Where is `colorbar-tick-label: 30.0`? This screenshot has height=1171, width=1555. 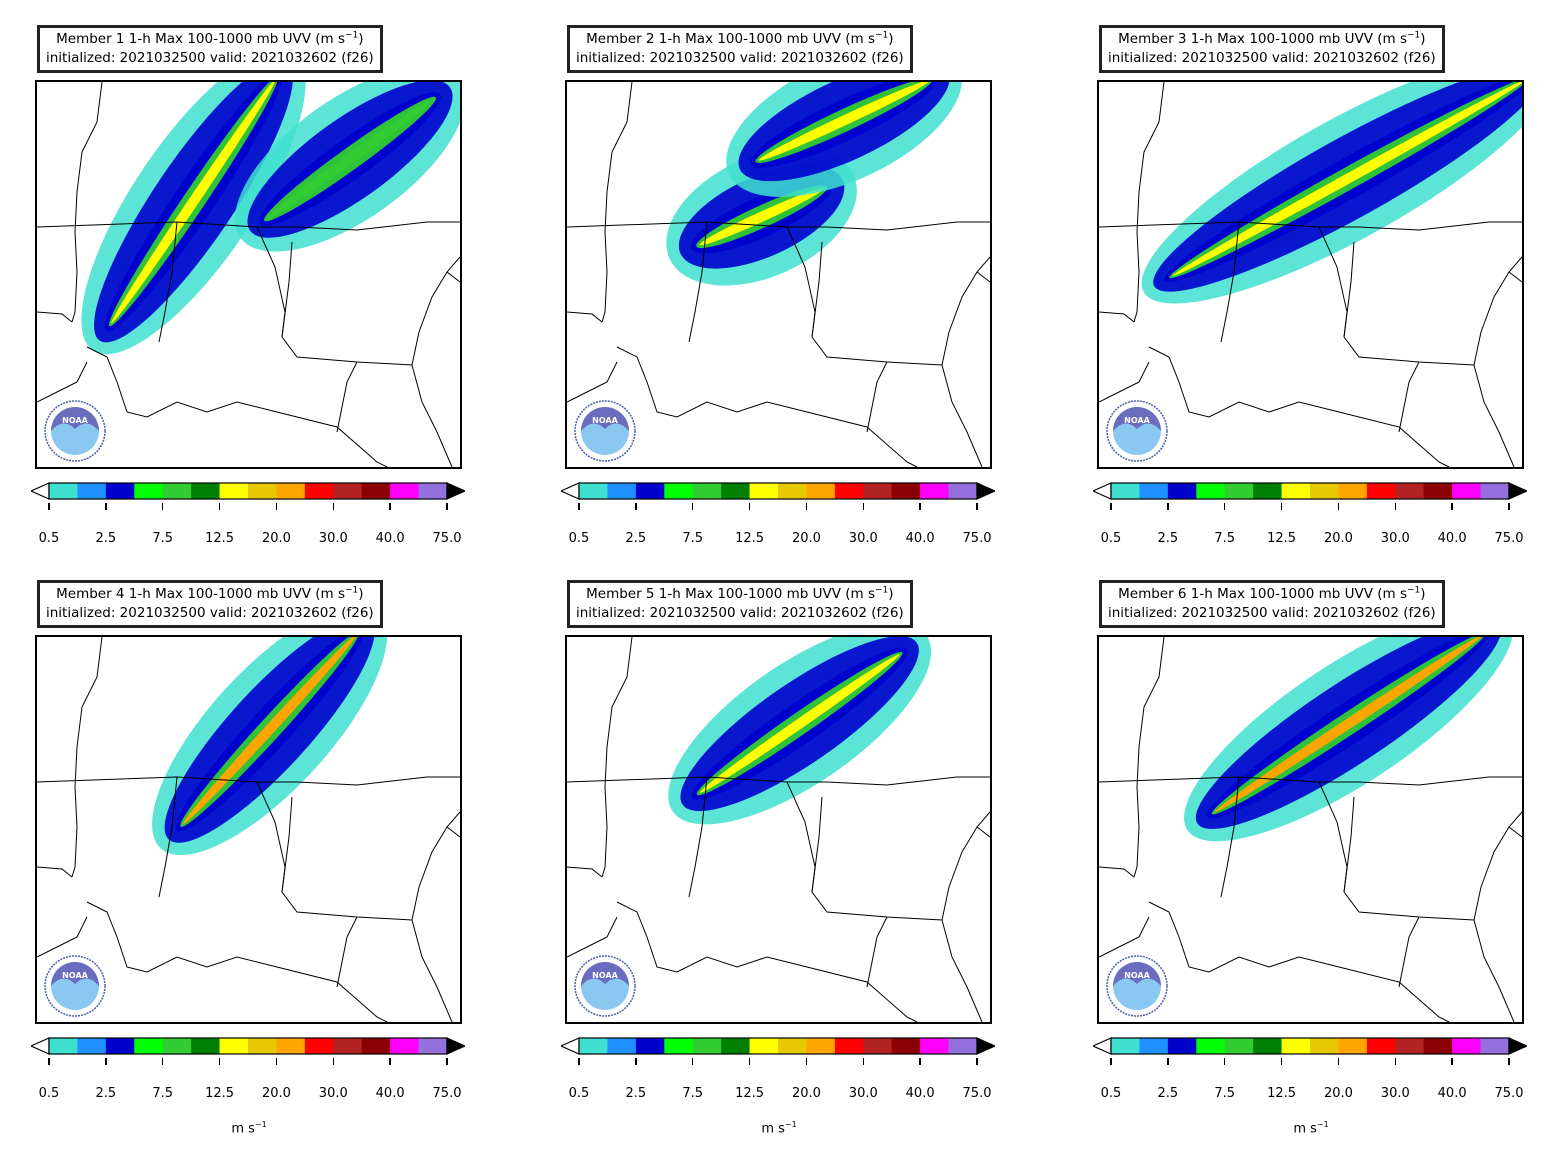 colorbar-tick-label: 30.0 is located at coordinates (333, 1093).